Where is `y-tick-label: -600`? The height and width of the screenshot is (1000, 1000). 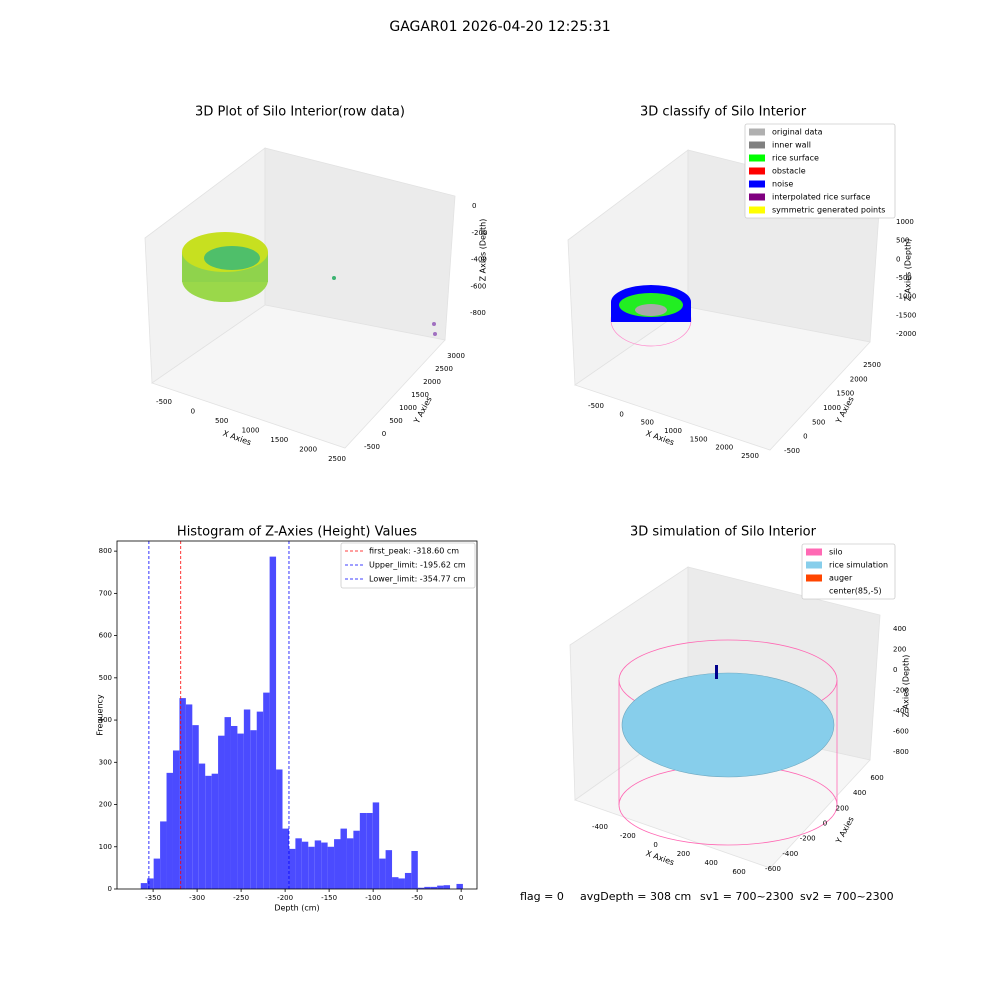 y-tick-label: -600 is located at coordinates (773, 869).